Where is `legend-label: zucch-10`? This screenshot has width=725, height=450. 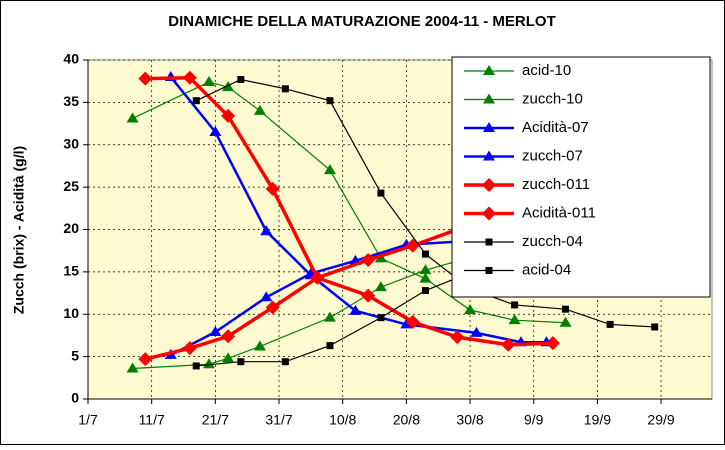 legend-label: zucch-10 is located at coordinates (552, 98).